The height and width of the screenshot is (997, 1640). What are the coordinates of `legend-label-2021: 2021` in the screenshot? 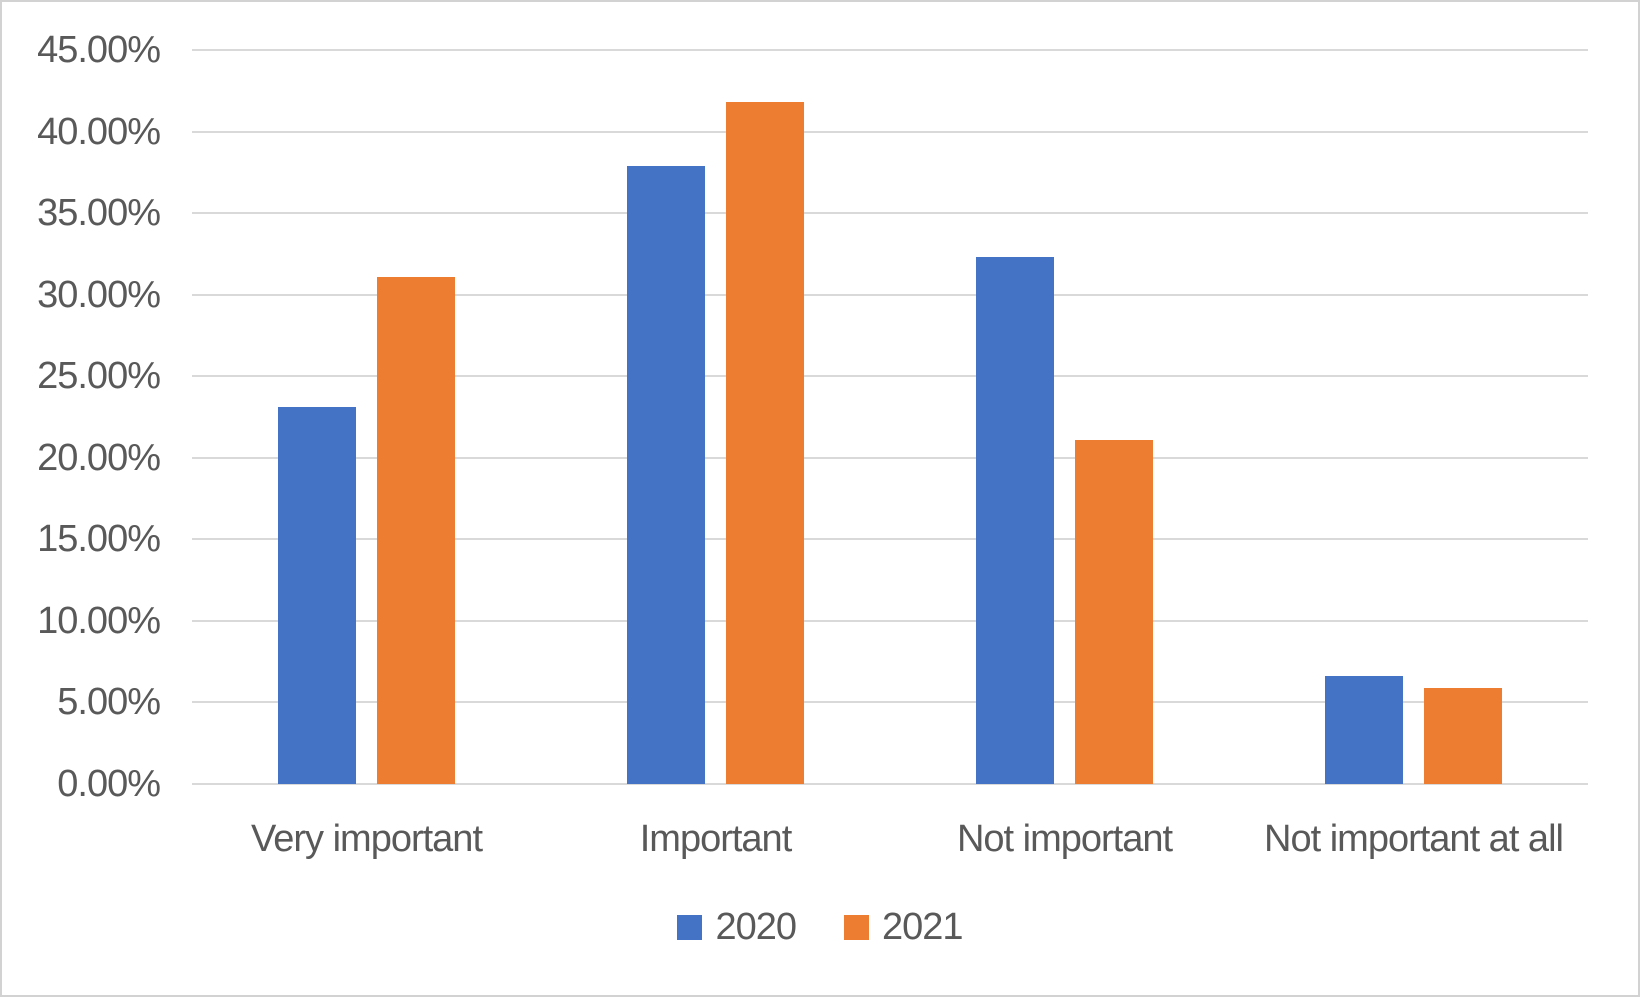 It's located at (923, 927).